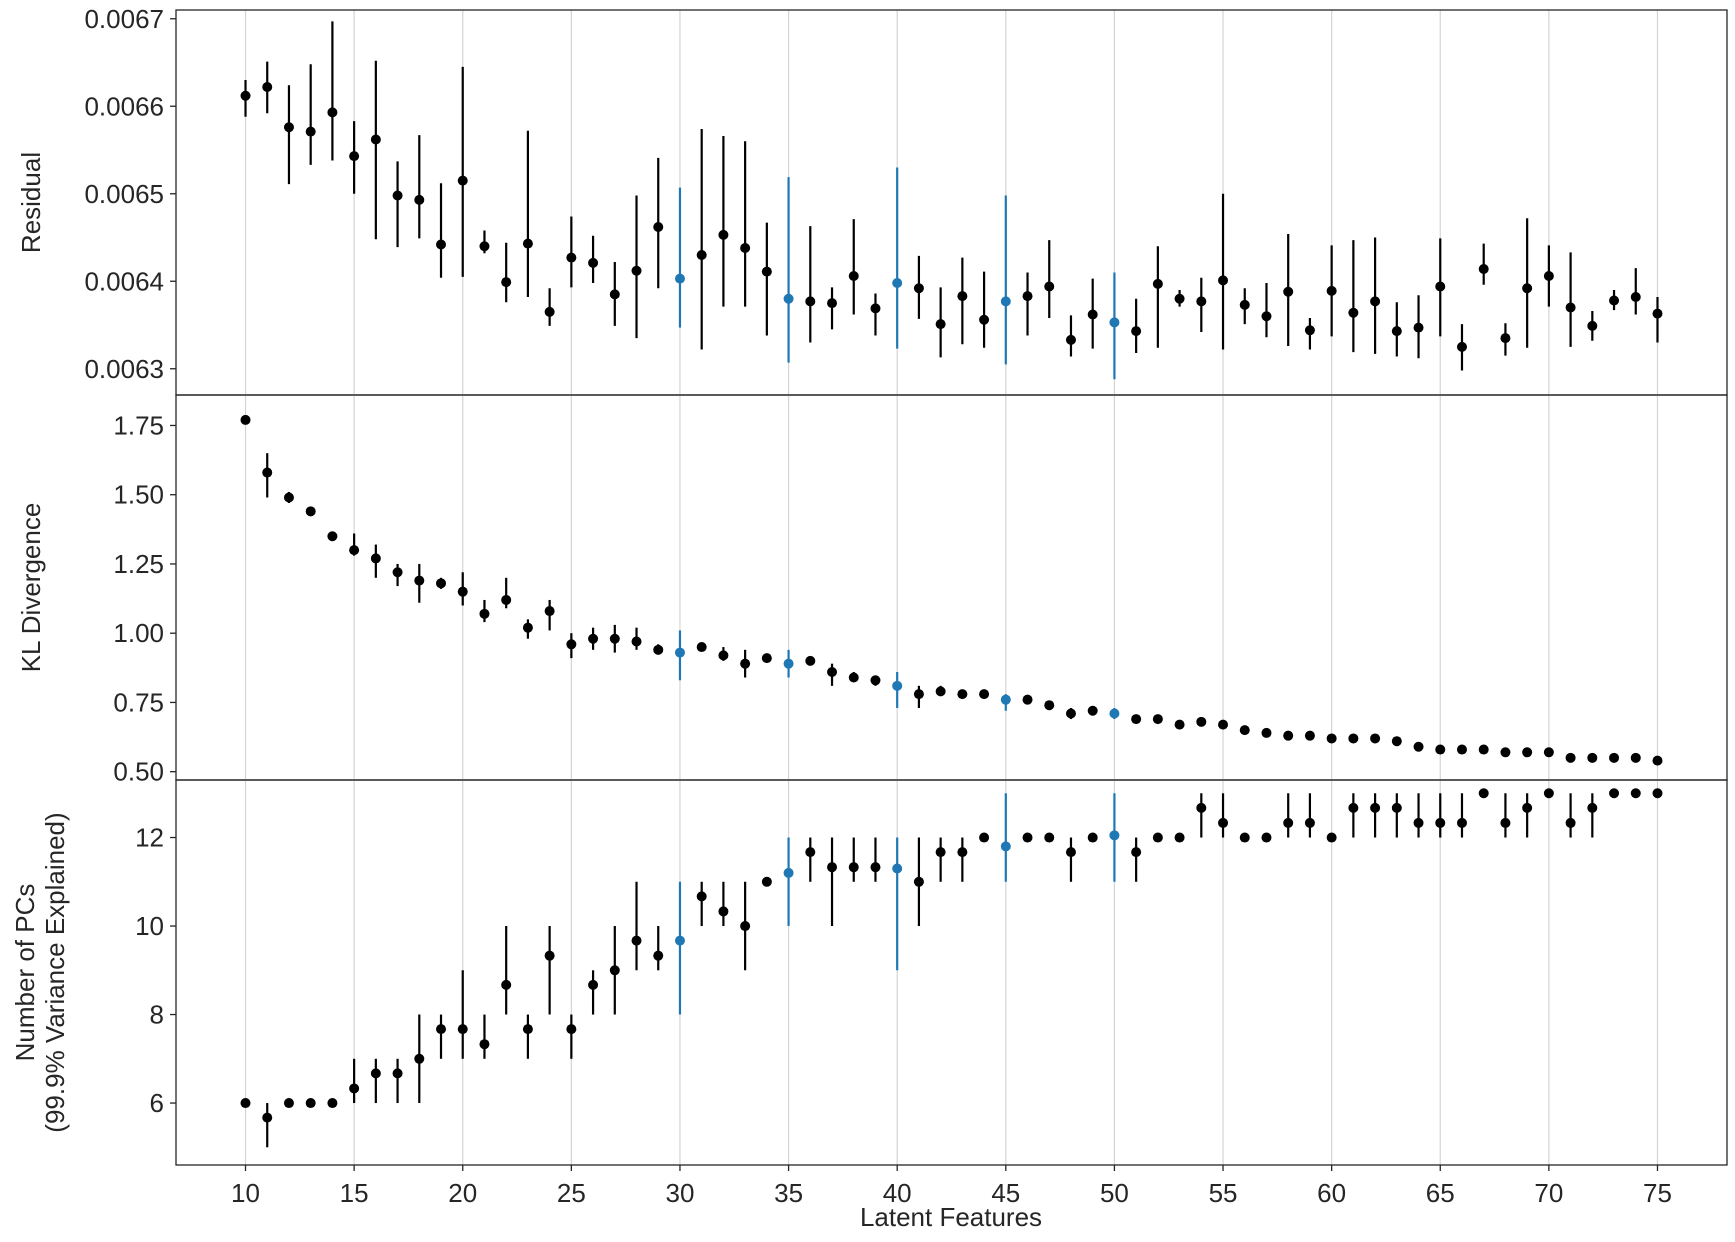 This screenshot has height=1242, width=1735. Describe the element at coordinates (31, 588) in the screenshot. I see `y-axis-label-line: KL Divergence` at that location.